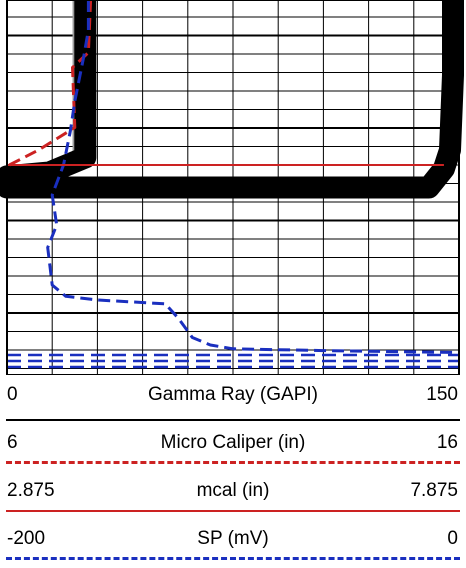  I want to click on mcal-label: mcal (in), so click(233, 490).